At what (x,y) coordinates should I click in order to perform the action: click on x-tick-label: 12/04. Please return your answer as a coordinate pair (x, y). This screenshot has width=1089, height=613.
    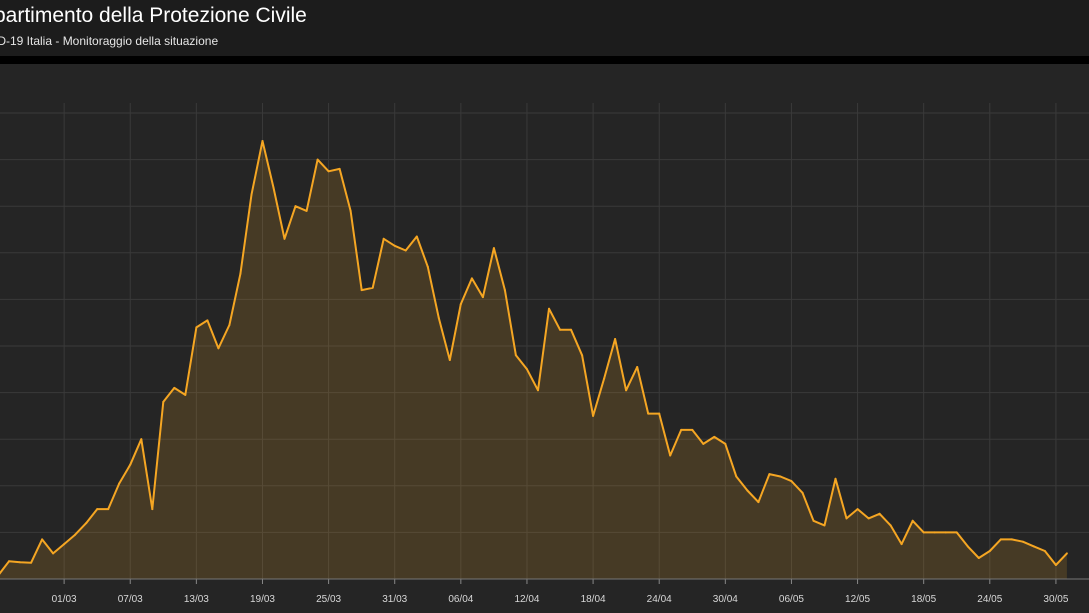
    Looking at the image, I should click on (526, 599).